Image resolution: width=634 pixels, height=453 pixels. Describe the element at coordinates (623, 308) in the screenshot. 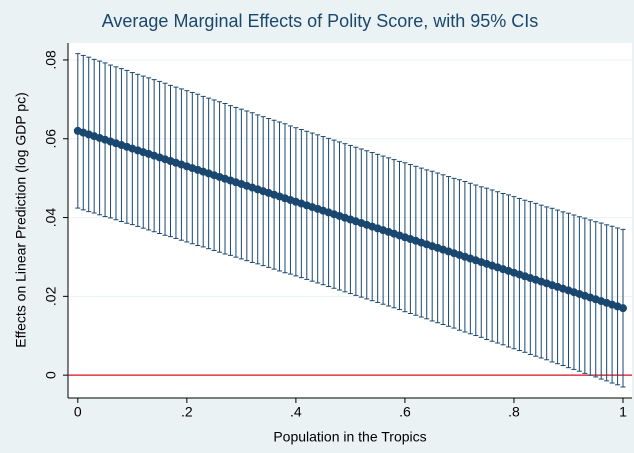

I see `estimate-point` at that location.